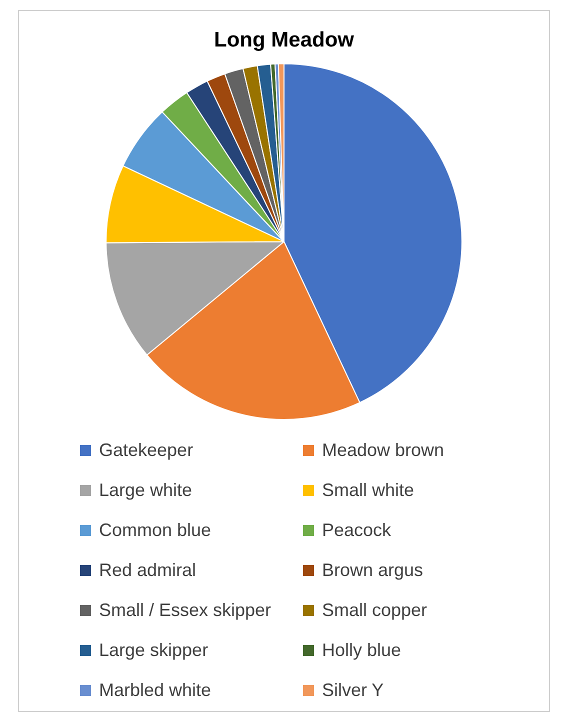  I want to click on legend-label: Large white, so click(146, 490).